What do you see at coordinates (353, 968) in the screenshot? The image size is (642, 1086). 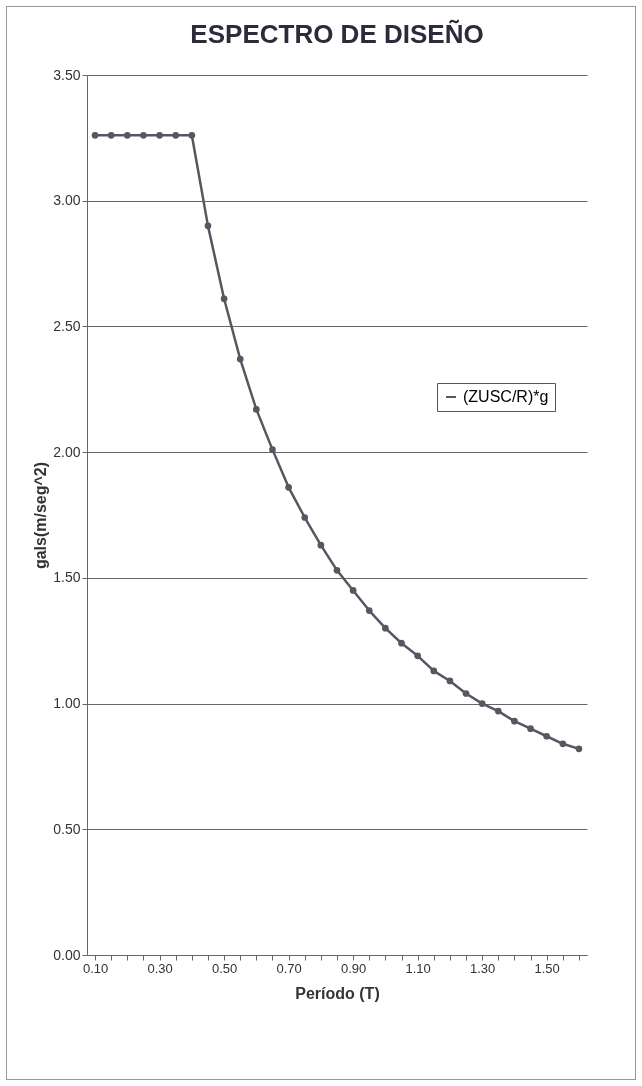 I see `x-tick-label: 0.90` at bounding box center [353, 968].